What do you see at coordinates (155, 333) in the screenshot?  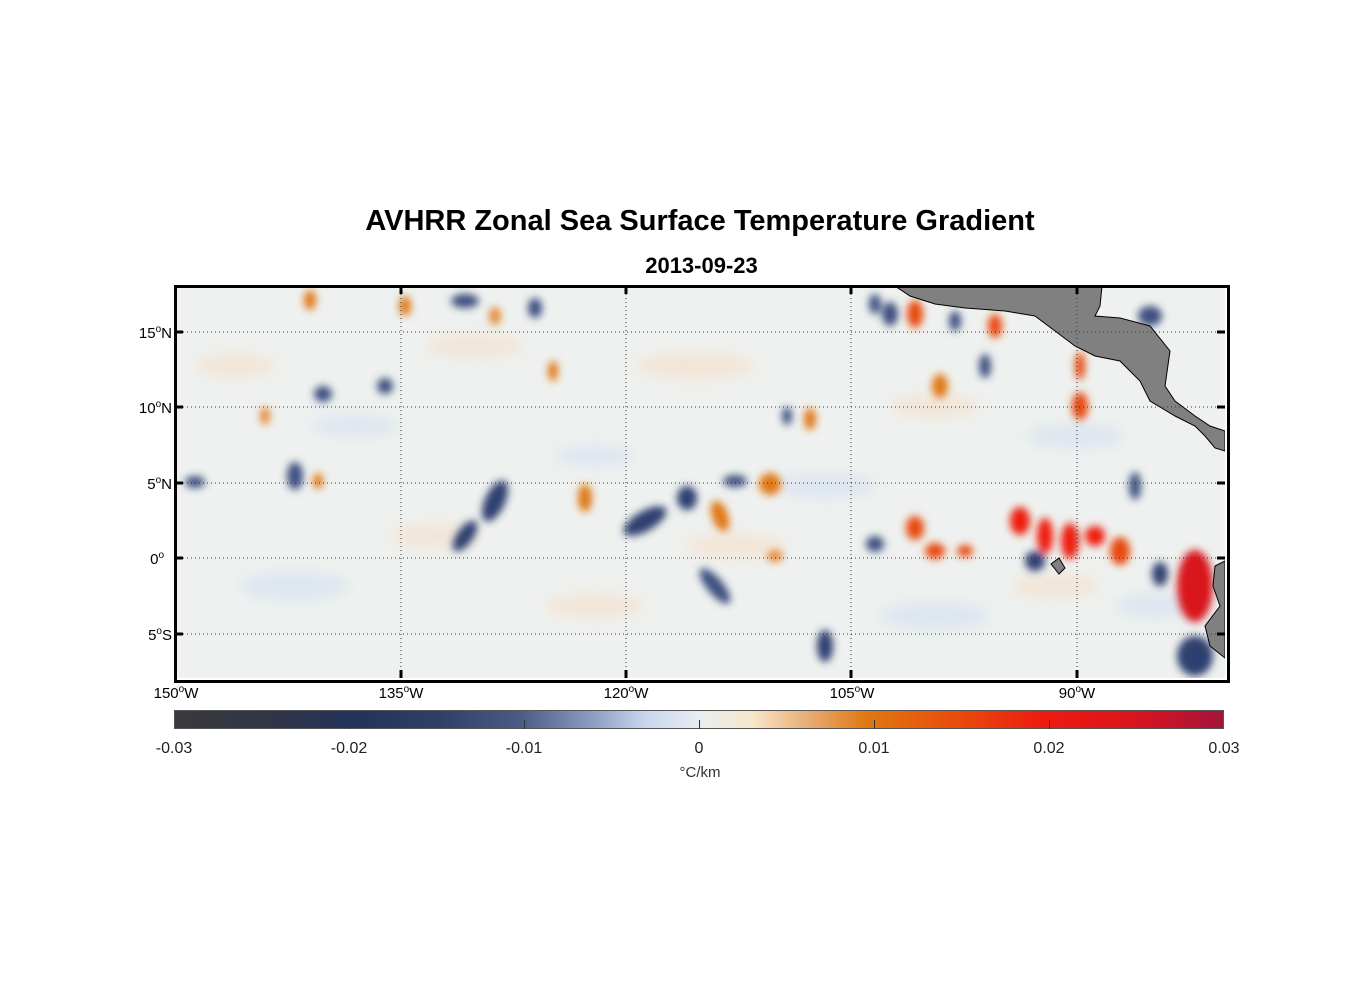 I see `lat-label-15n: 15oN` at bounding box center [155, 333].